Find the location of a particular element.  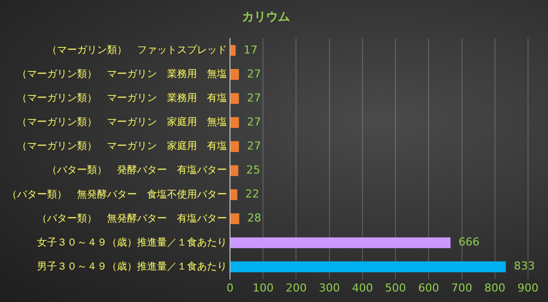

data-label: 28 is located at coordinates (254, 218).